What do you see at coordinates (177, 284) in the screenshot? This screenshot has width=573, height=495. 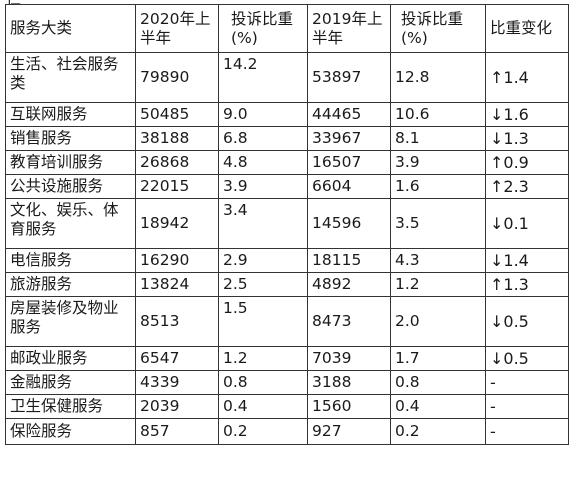 I see `cell-2020-h1: 13824` at bounding box center [177, 284].